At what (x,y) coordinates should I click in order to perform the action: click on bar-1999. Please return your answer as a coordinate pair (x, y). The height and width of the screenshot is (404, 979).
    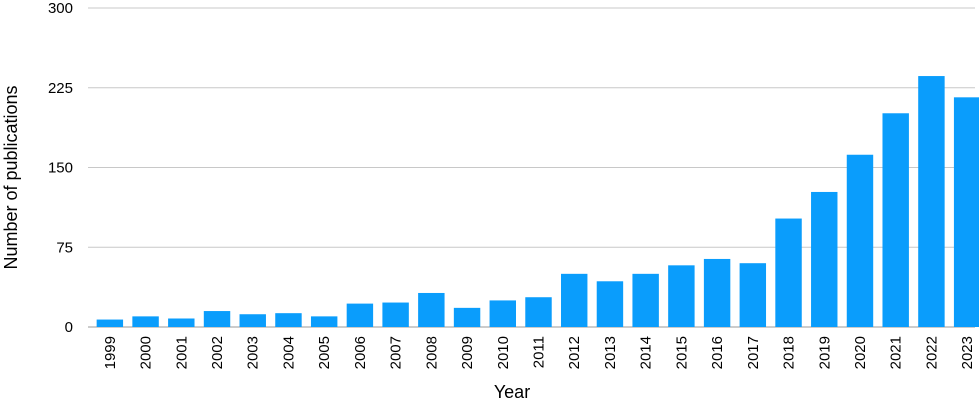
    Looking at the image, I should click on (110, 323).